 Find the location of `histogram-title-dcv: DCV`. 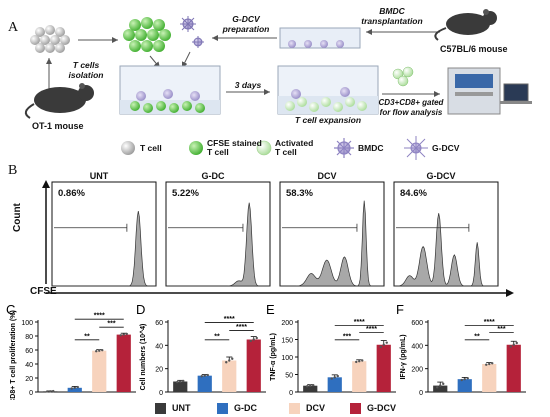

histogram-title-dcv: DCV is located at coordinates (327, 176).